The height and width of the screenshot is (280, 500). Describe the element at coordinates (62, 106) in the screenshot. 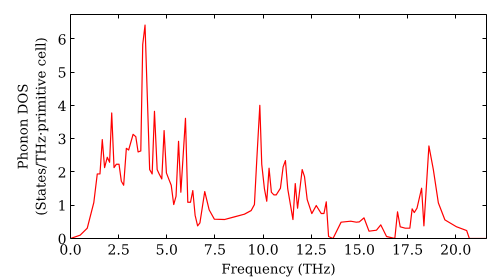

I see `y-tick-label: 4` at that location.